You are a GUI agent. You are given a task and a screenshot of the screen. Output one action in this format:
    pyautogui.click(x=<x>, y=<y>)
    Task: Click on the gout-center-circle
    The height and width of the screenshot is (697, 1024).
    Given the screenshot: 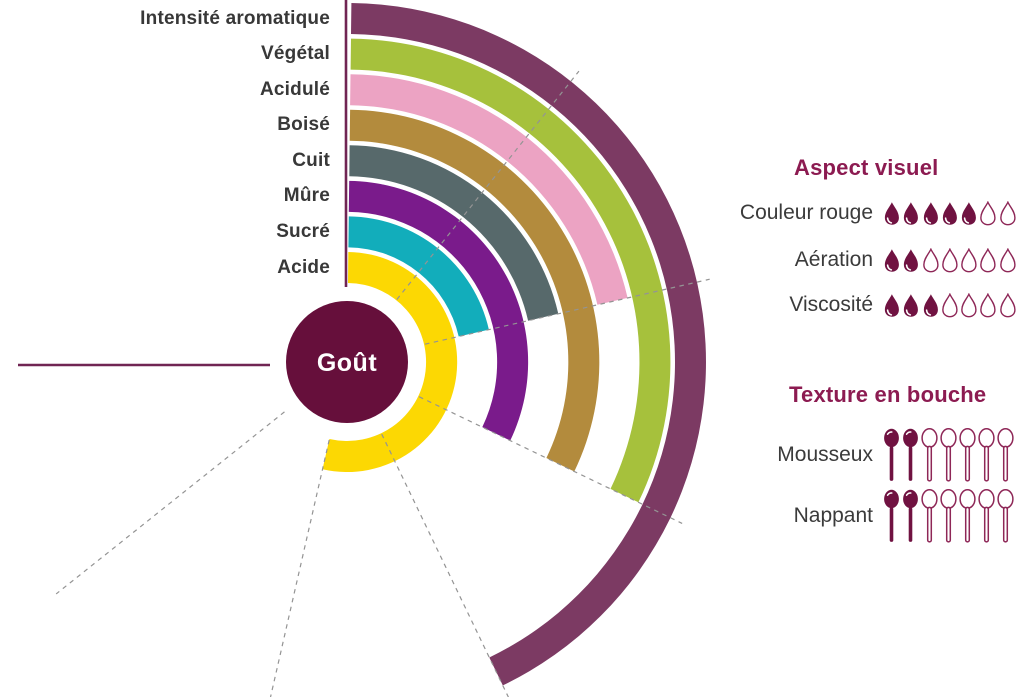 What is the action you would take?
    pyautogui.click(x=347, y=362)
    